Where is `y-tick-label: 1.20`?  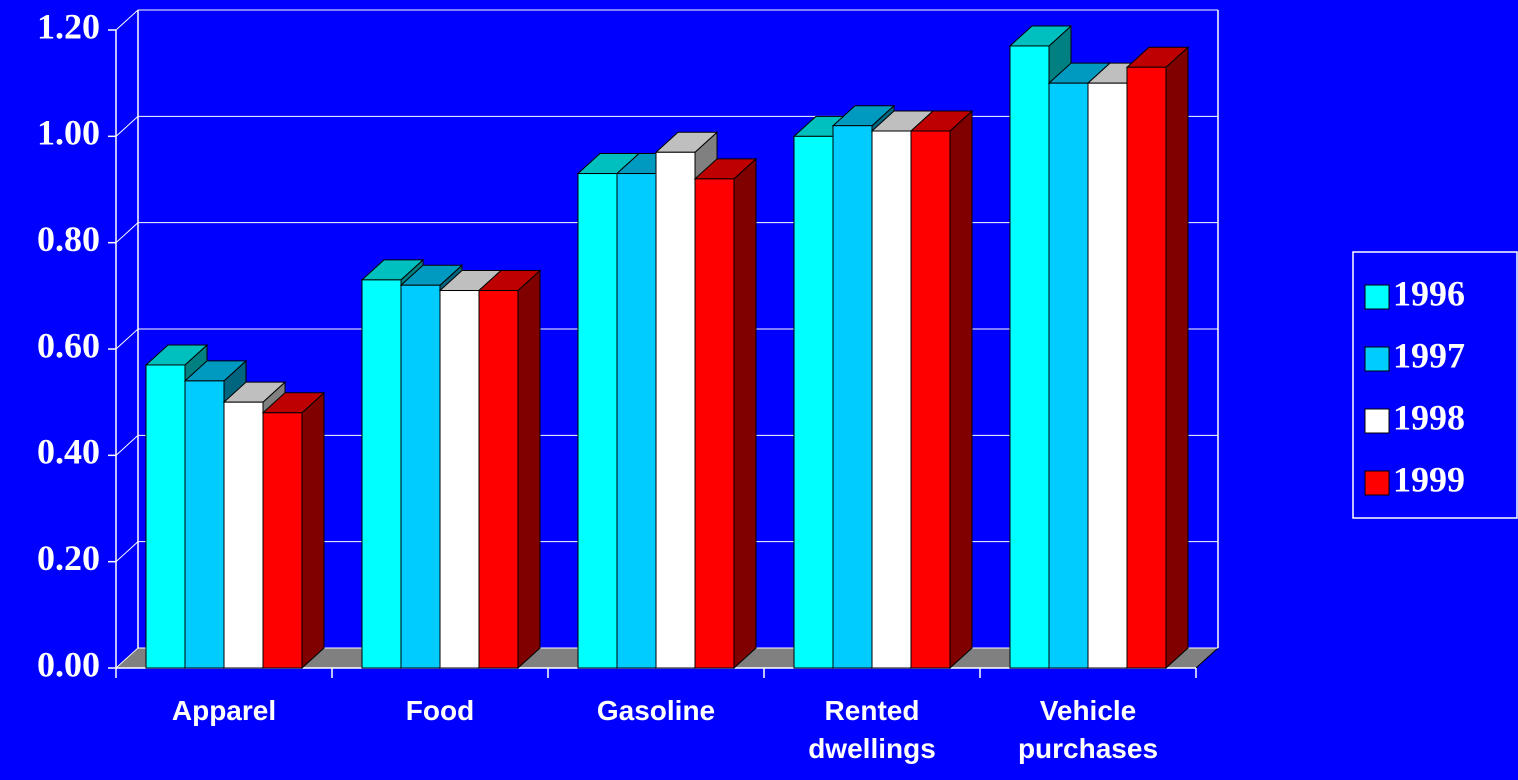 y-tick-label: 1.20 is located at coordinates (68, 26).